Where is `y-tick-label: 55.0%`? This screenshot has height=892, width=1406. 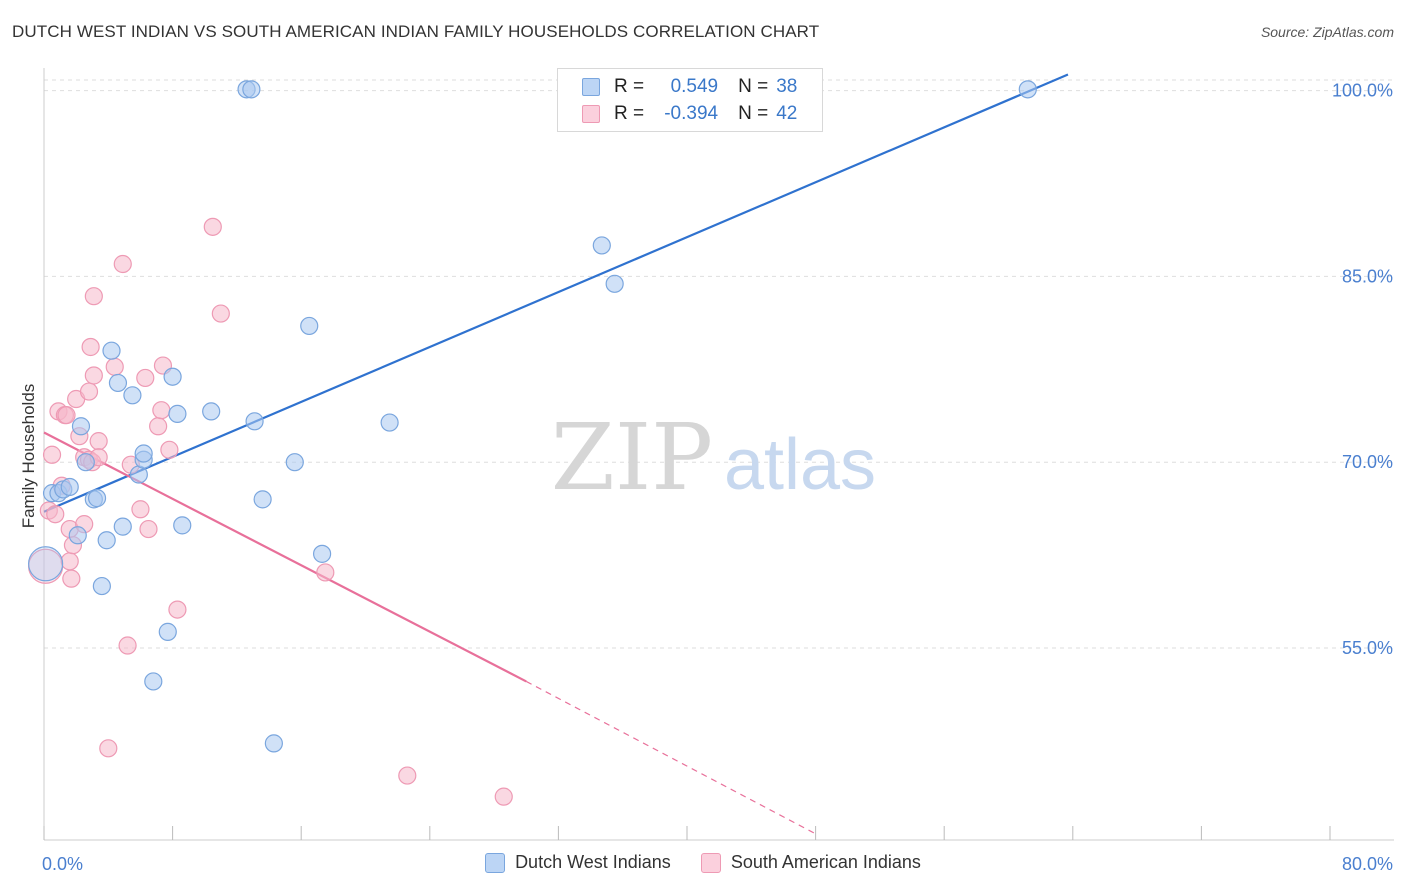 y-tick-label: 55.0% is located at coordinates (1367, 648).